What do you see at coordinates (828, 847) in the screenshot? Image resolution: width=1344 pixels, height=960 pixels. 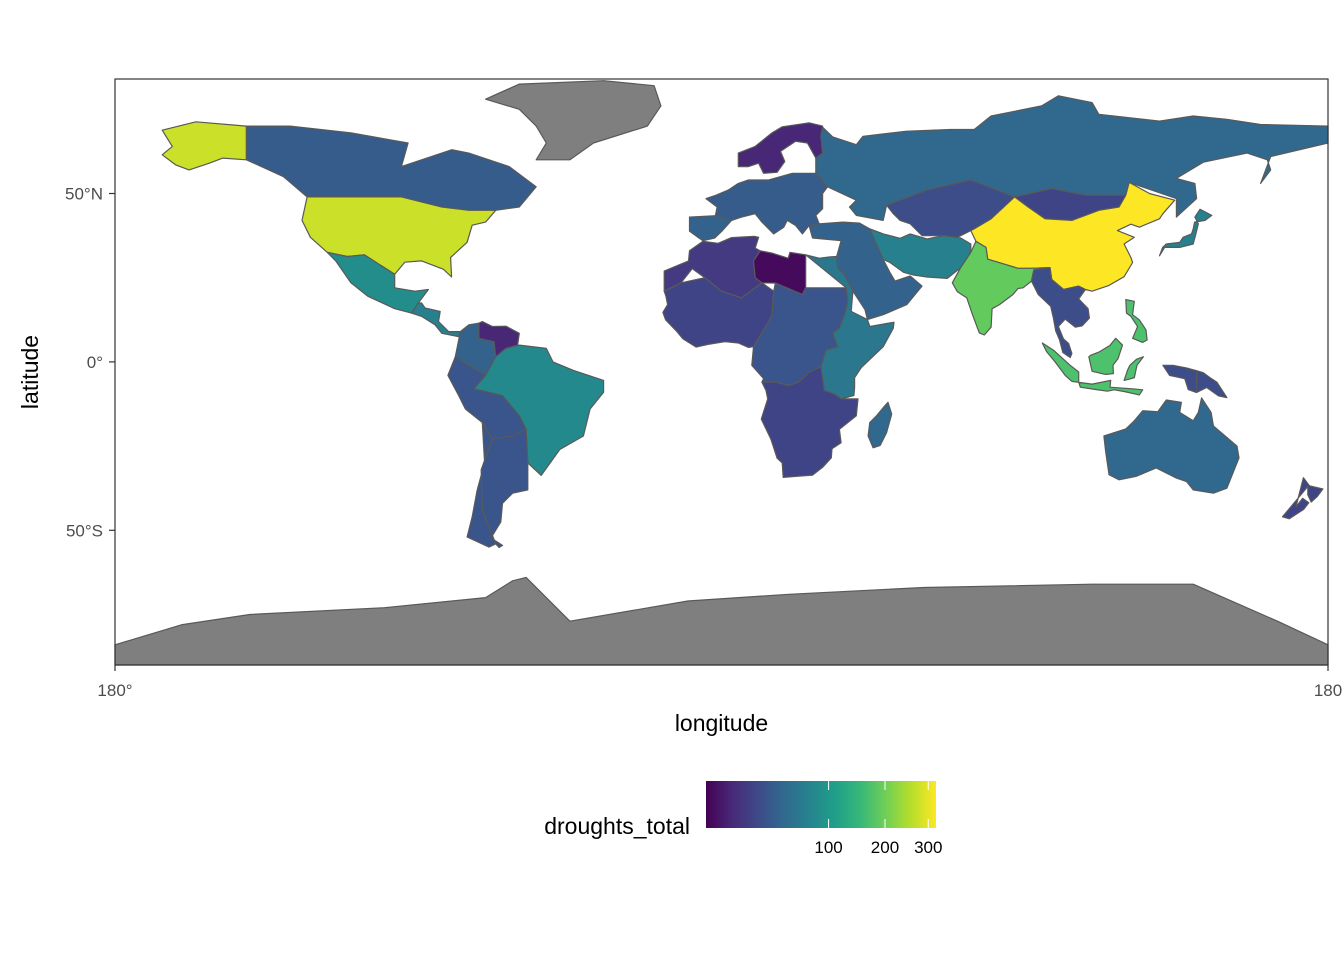 I see `legend-tick-label: 100` at bounding box center [828, 847].